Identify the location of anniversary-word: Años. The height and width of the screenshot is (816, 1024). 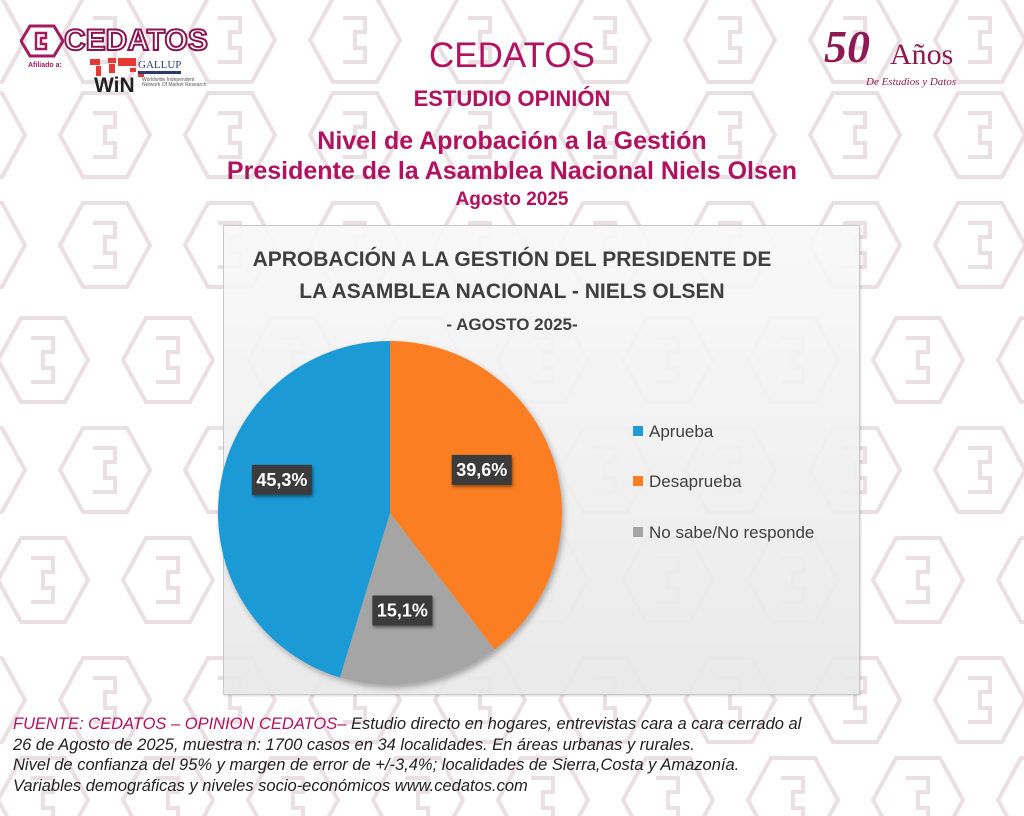
(922, 54).